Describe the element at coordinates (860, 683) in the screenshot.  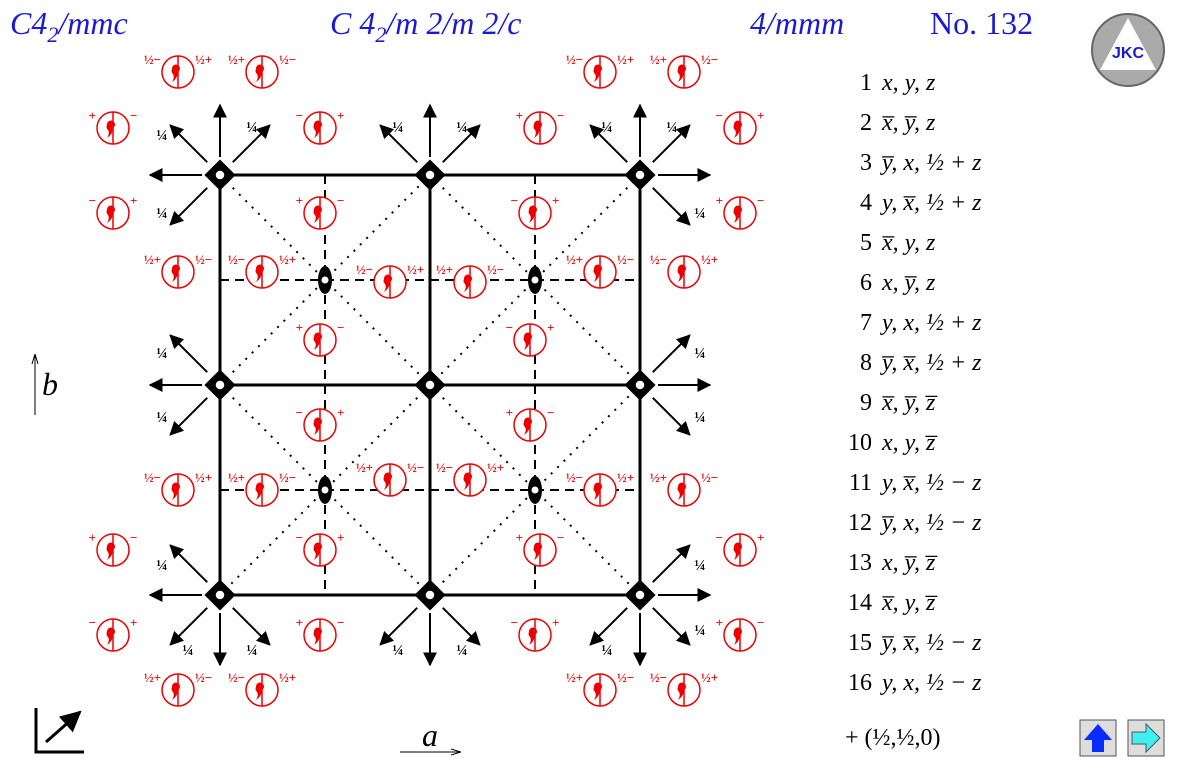
I see `position-number: 16` at that location.